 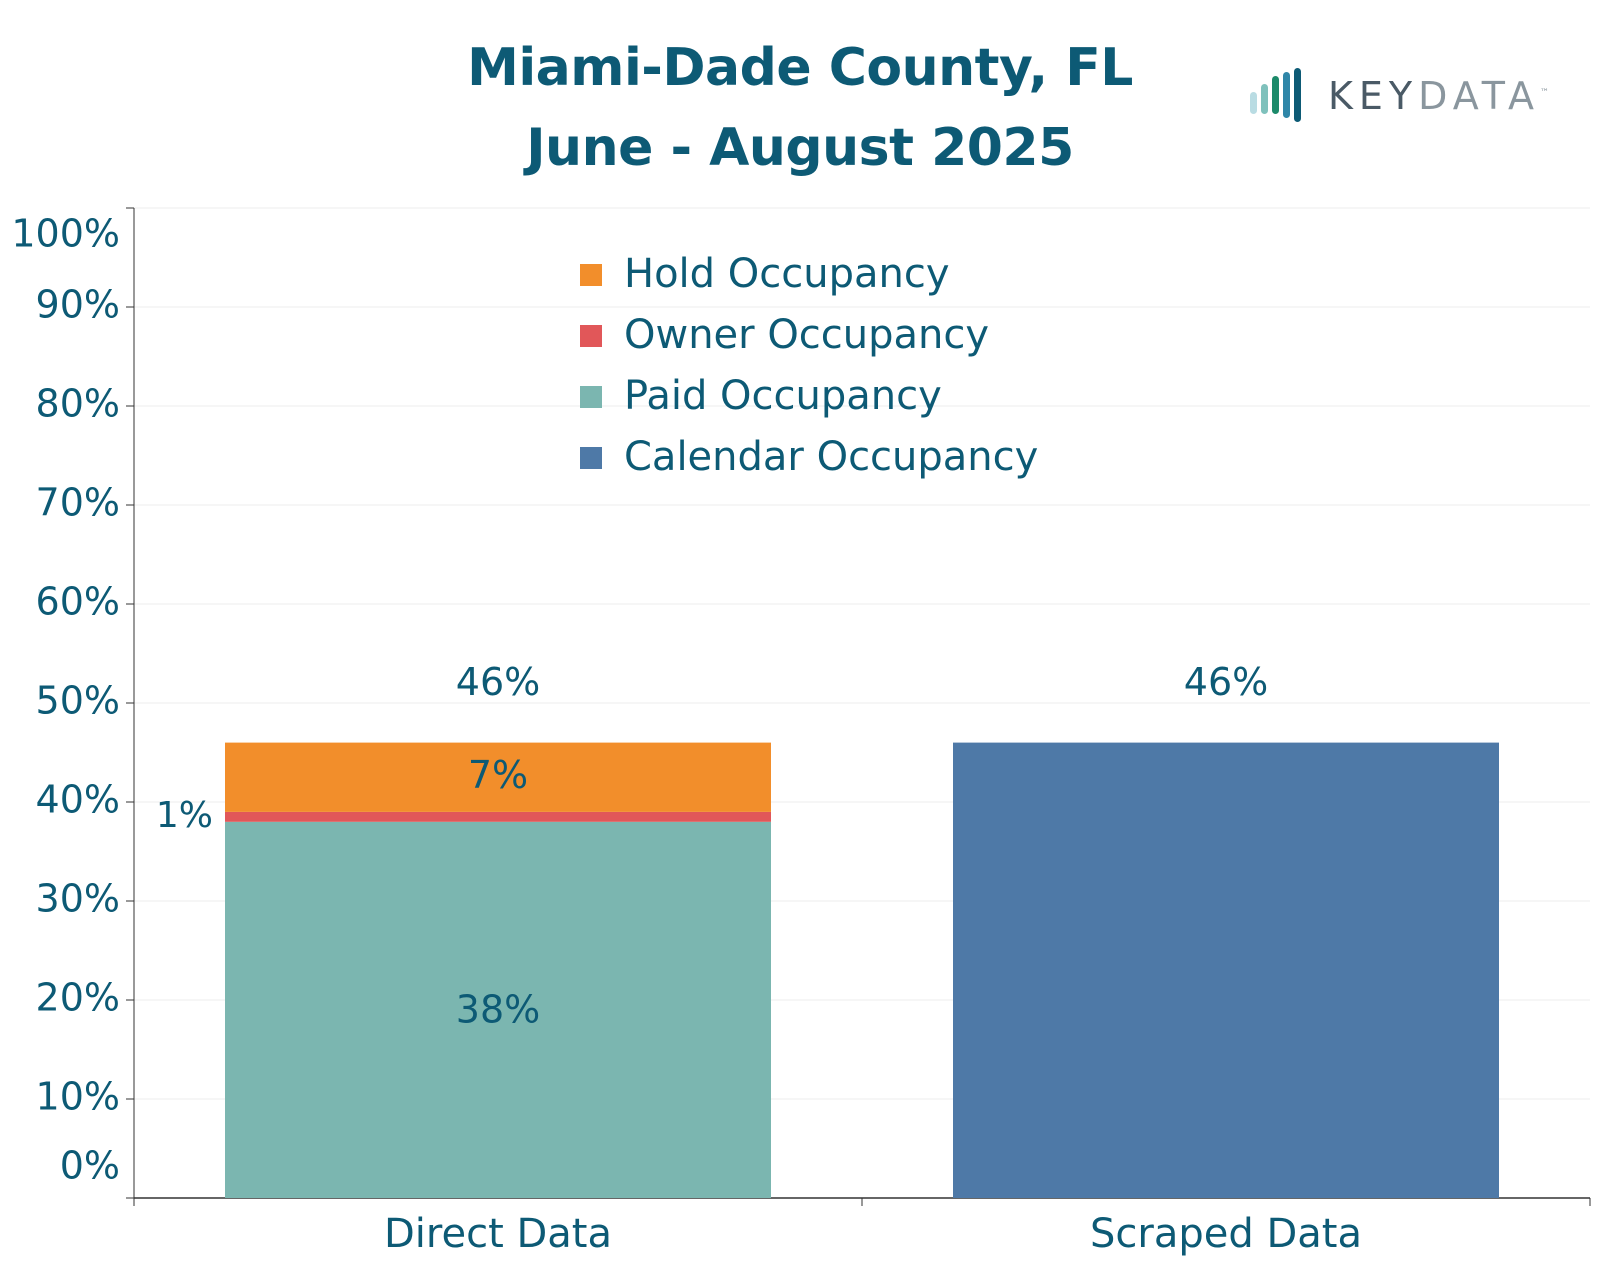 I want to click on legend-label: Owner Occupancy, so click(x=806, y=335).